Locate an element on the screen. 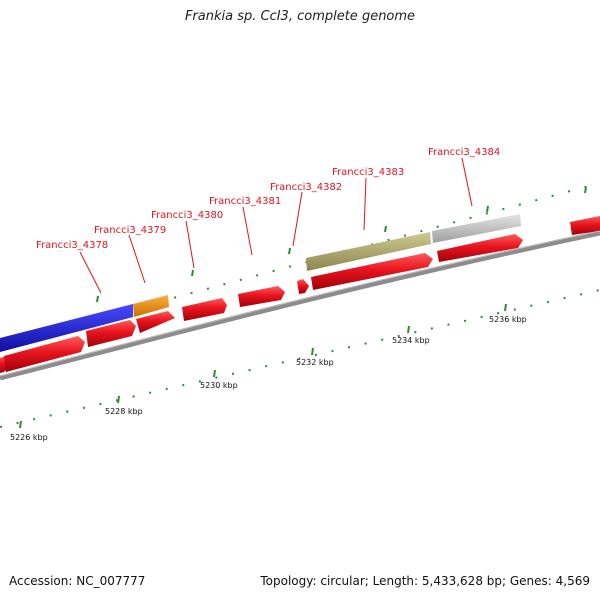  ruler-label: 5234 kbp is located at coordinates (411, 340).